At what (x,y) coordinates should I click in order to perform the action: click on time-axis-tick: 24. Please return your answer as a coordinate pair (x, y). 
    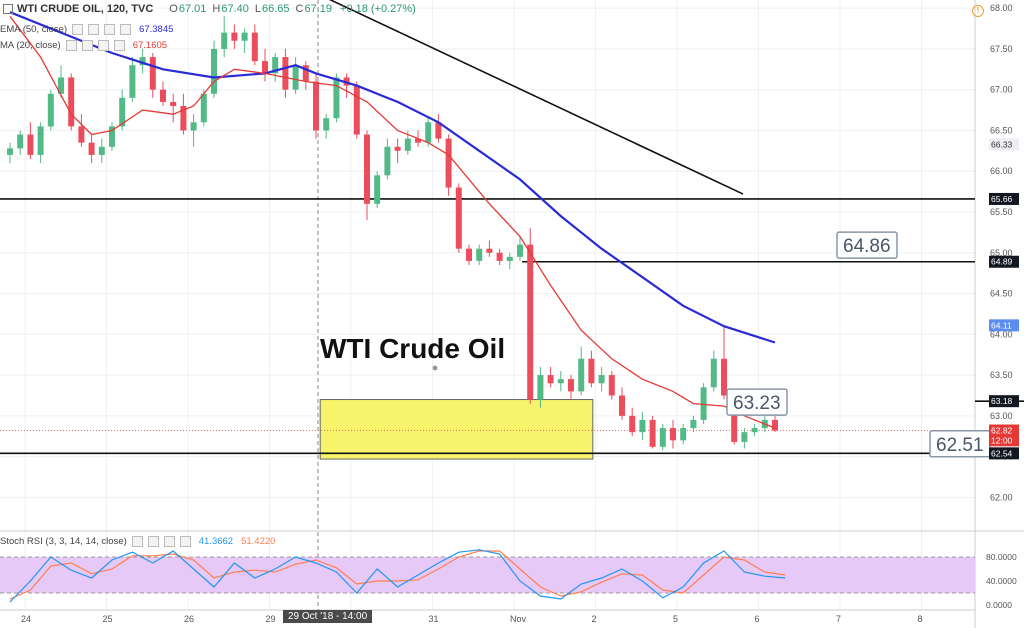
    Looking at the image, I should click on (26, 619).